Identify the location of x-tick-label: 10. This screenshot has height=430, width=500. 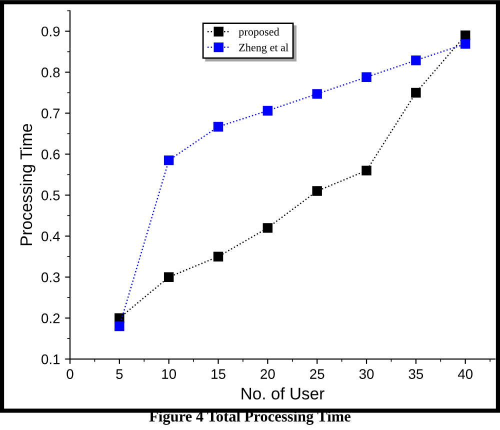
(169, 374).